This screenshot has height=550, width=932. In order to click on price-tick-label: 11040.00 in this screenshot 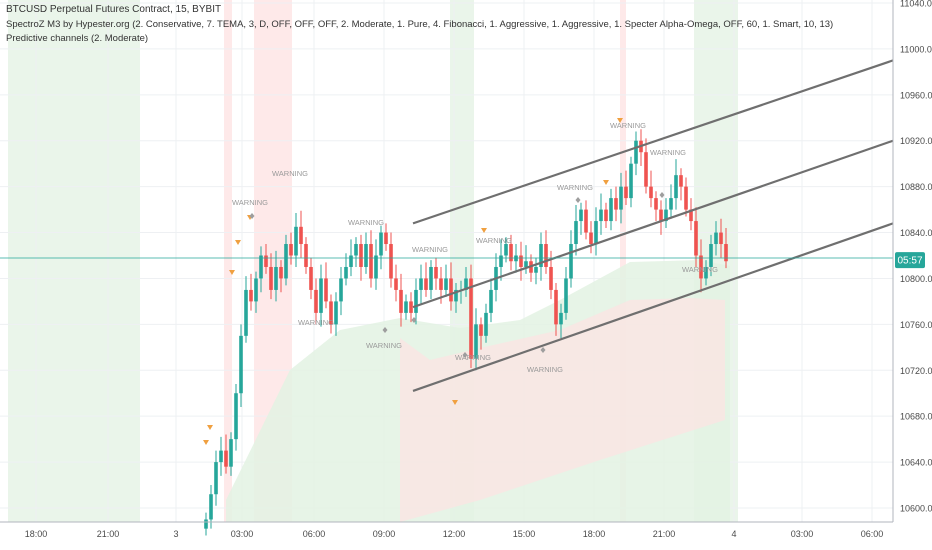, I will do `click(916, 4)`.